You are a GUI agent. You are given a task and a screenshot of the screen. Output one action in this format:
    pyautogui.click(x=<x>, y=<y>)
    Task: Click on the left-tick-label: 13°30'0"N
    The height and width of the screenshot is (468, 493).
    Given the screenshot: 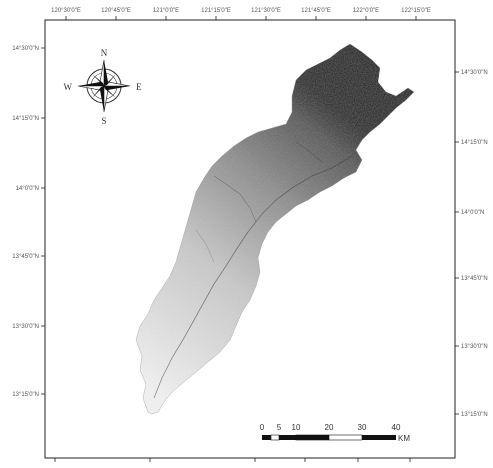 What is the action you would take?
    pyautogui.click(x=25, y=327)
    